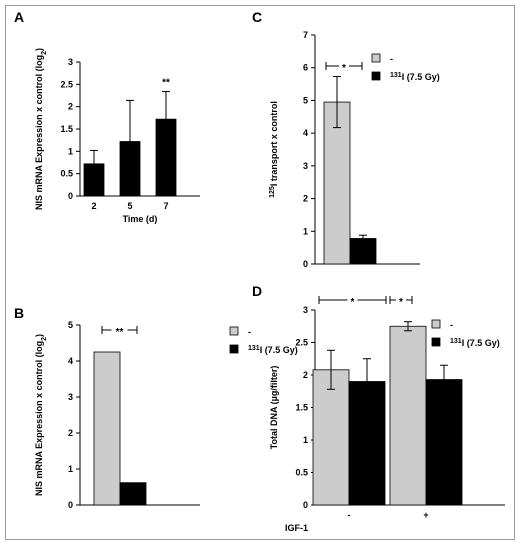 Image resolution: width=520 pixels, height=545 pixels. What do you see at coordinates (274, 408) in the screenshot?
I see `y-axis-label: Total DNA (µg/filter)` at bounding box center [274, 408].